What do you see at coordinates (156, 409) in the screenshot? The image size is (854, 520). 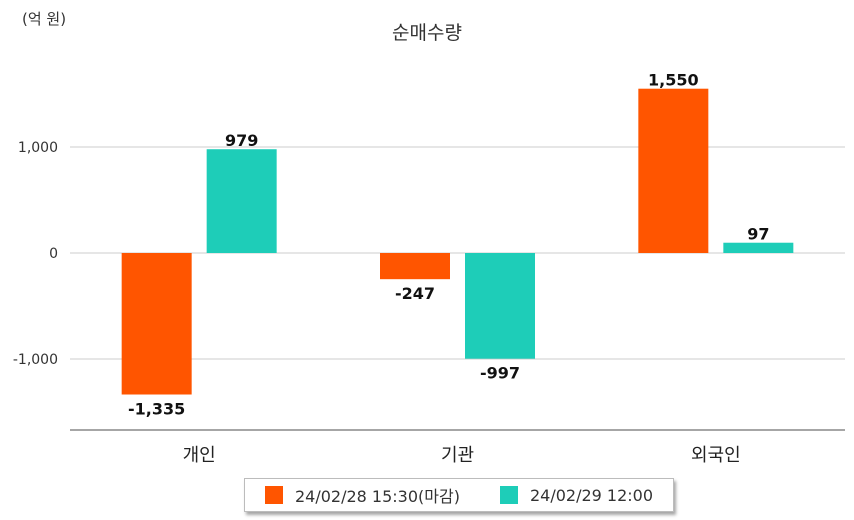 I see `data-label: -1,335` at bounding box center [156, 409].